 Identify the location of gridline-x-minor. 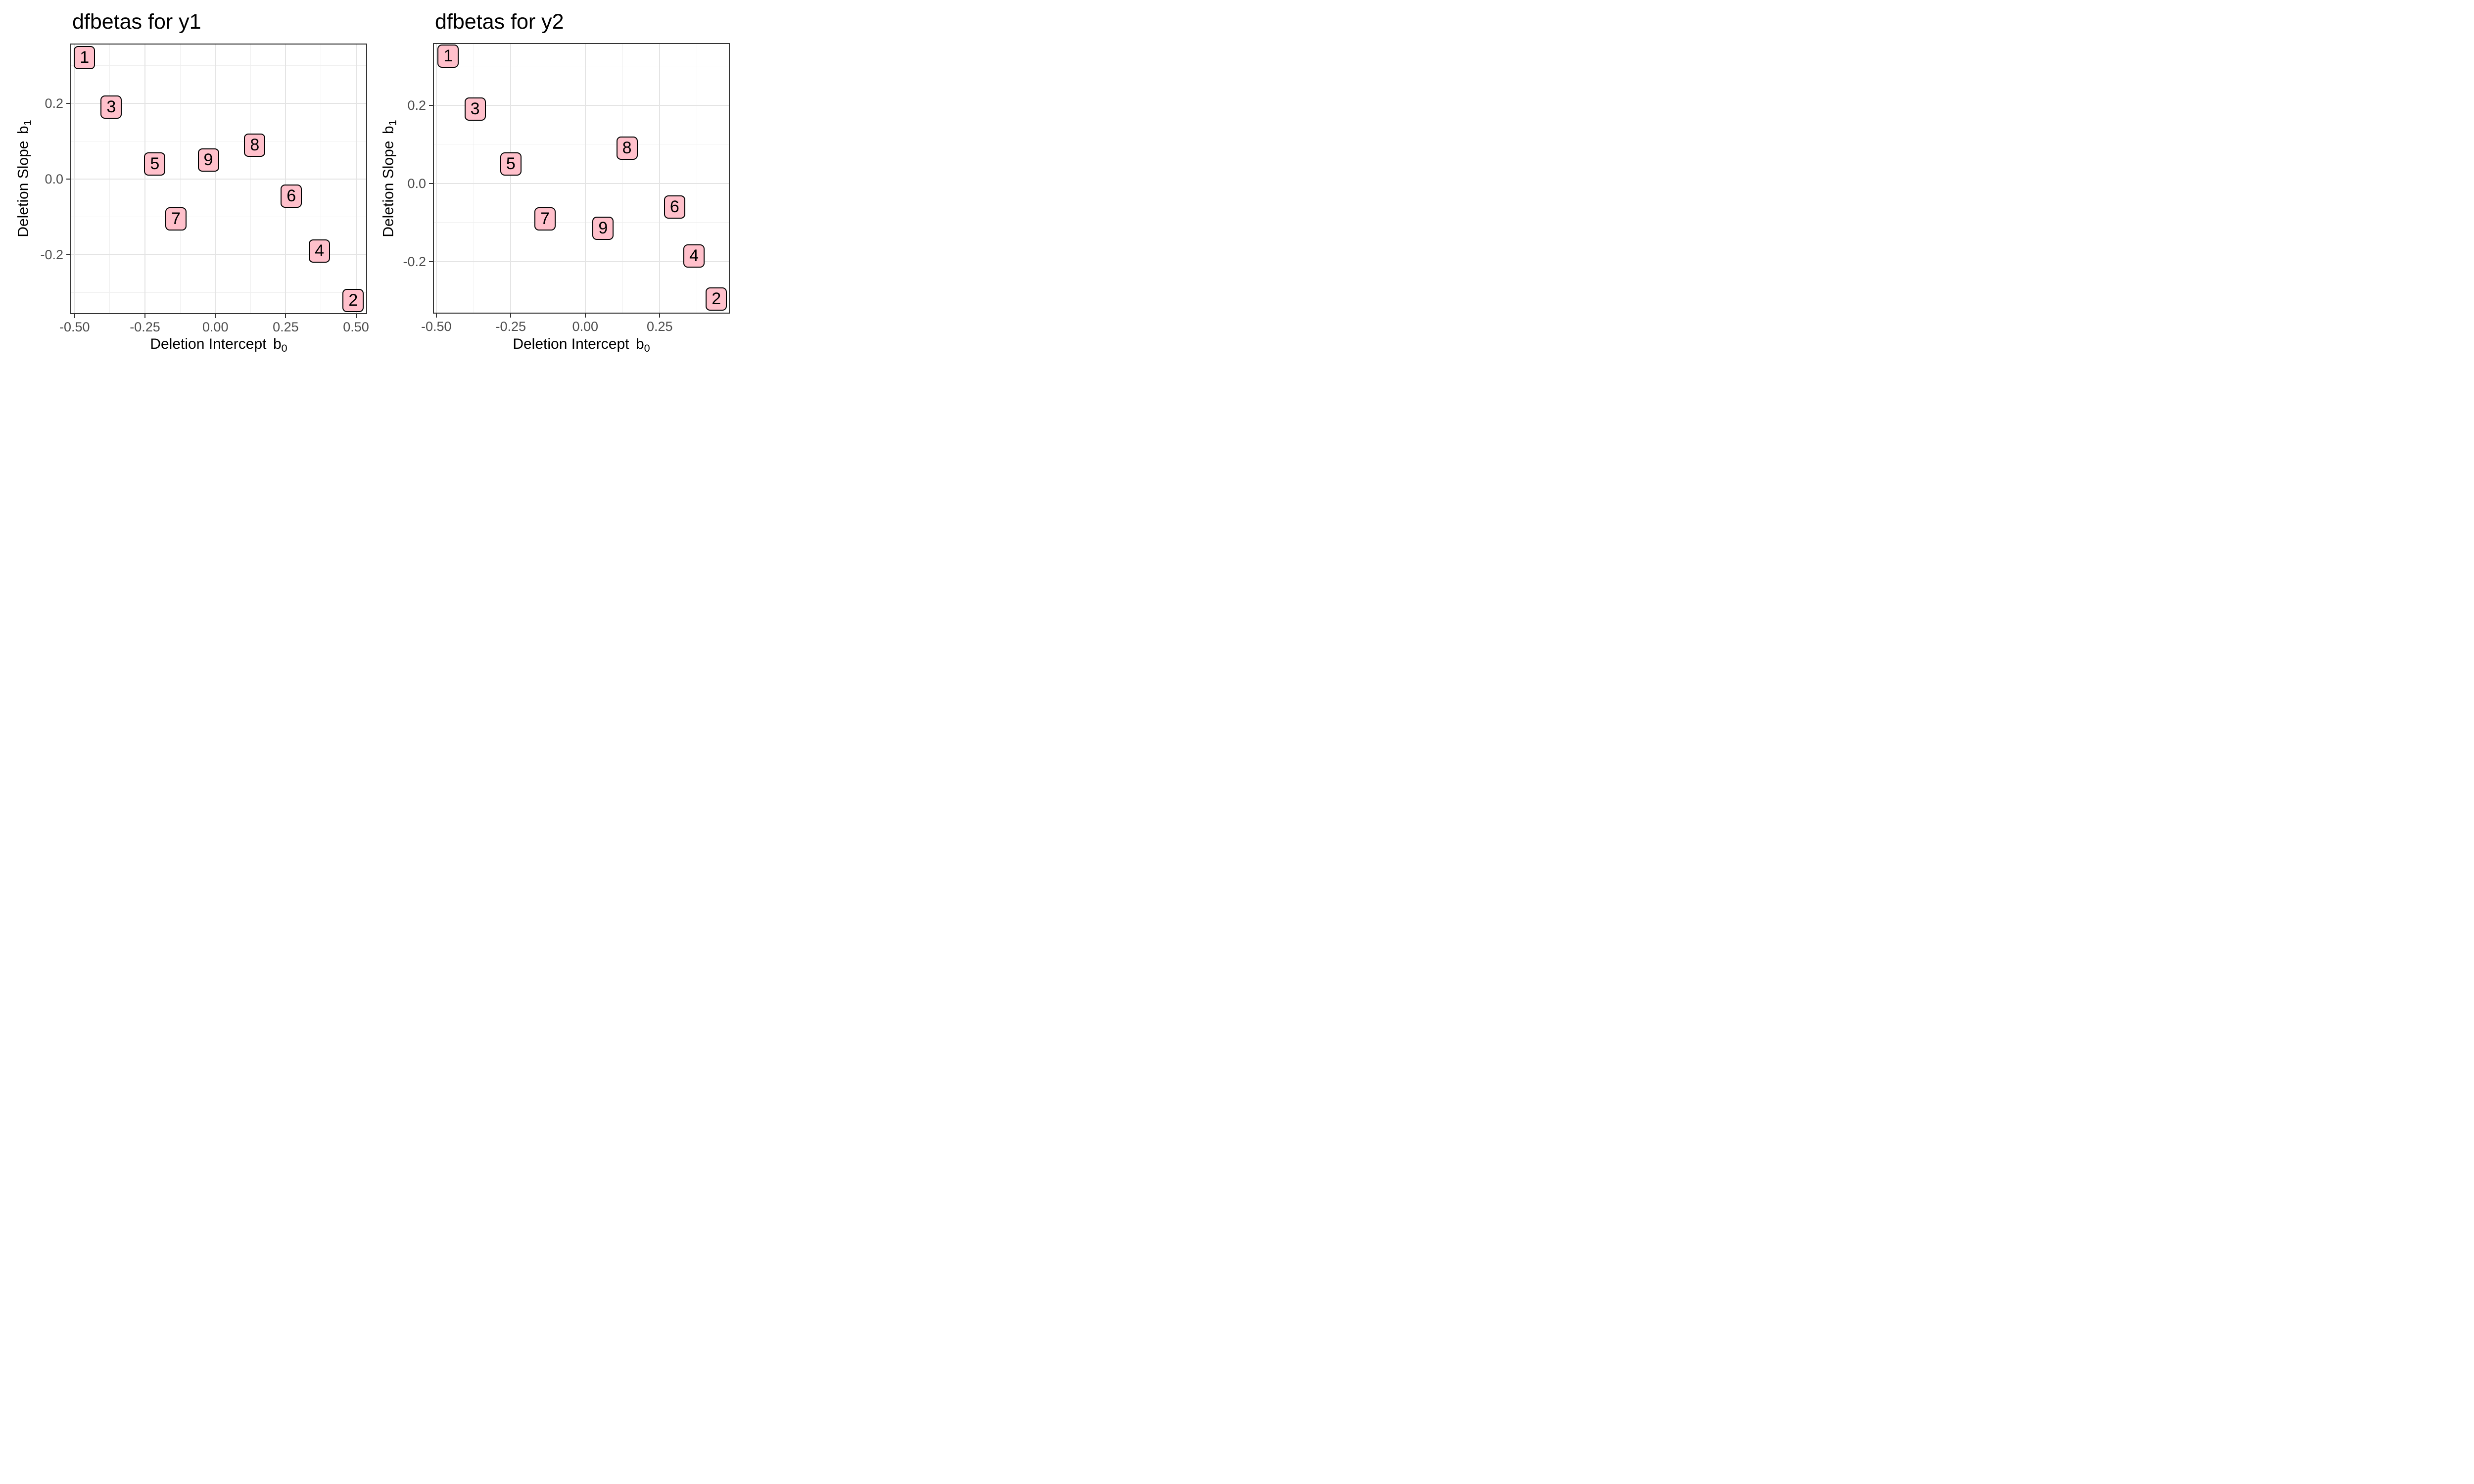
(623, 178).